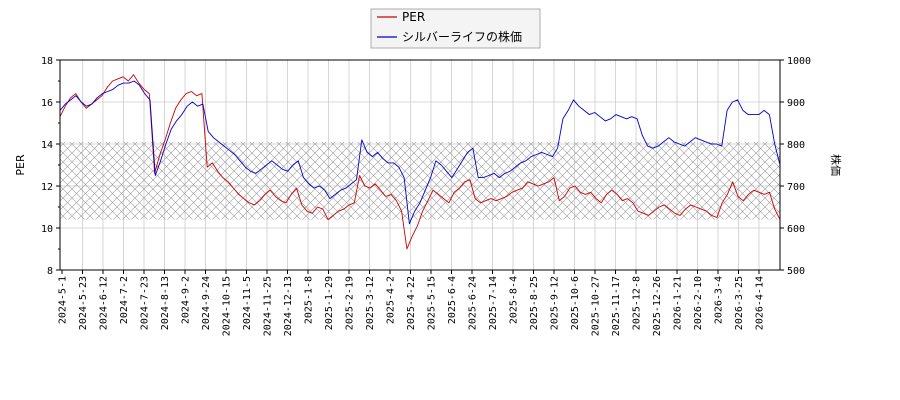 This screenshot has width=900, height=400. What do you see at coordinates (719, 300) in the screenshot?
I see `x-tick-label: 2026-3-4` at bounding box center [719, 300].